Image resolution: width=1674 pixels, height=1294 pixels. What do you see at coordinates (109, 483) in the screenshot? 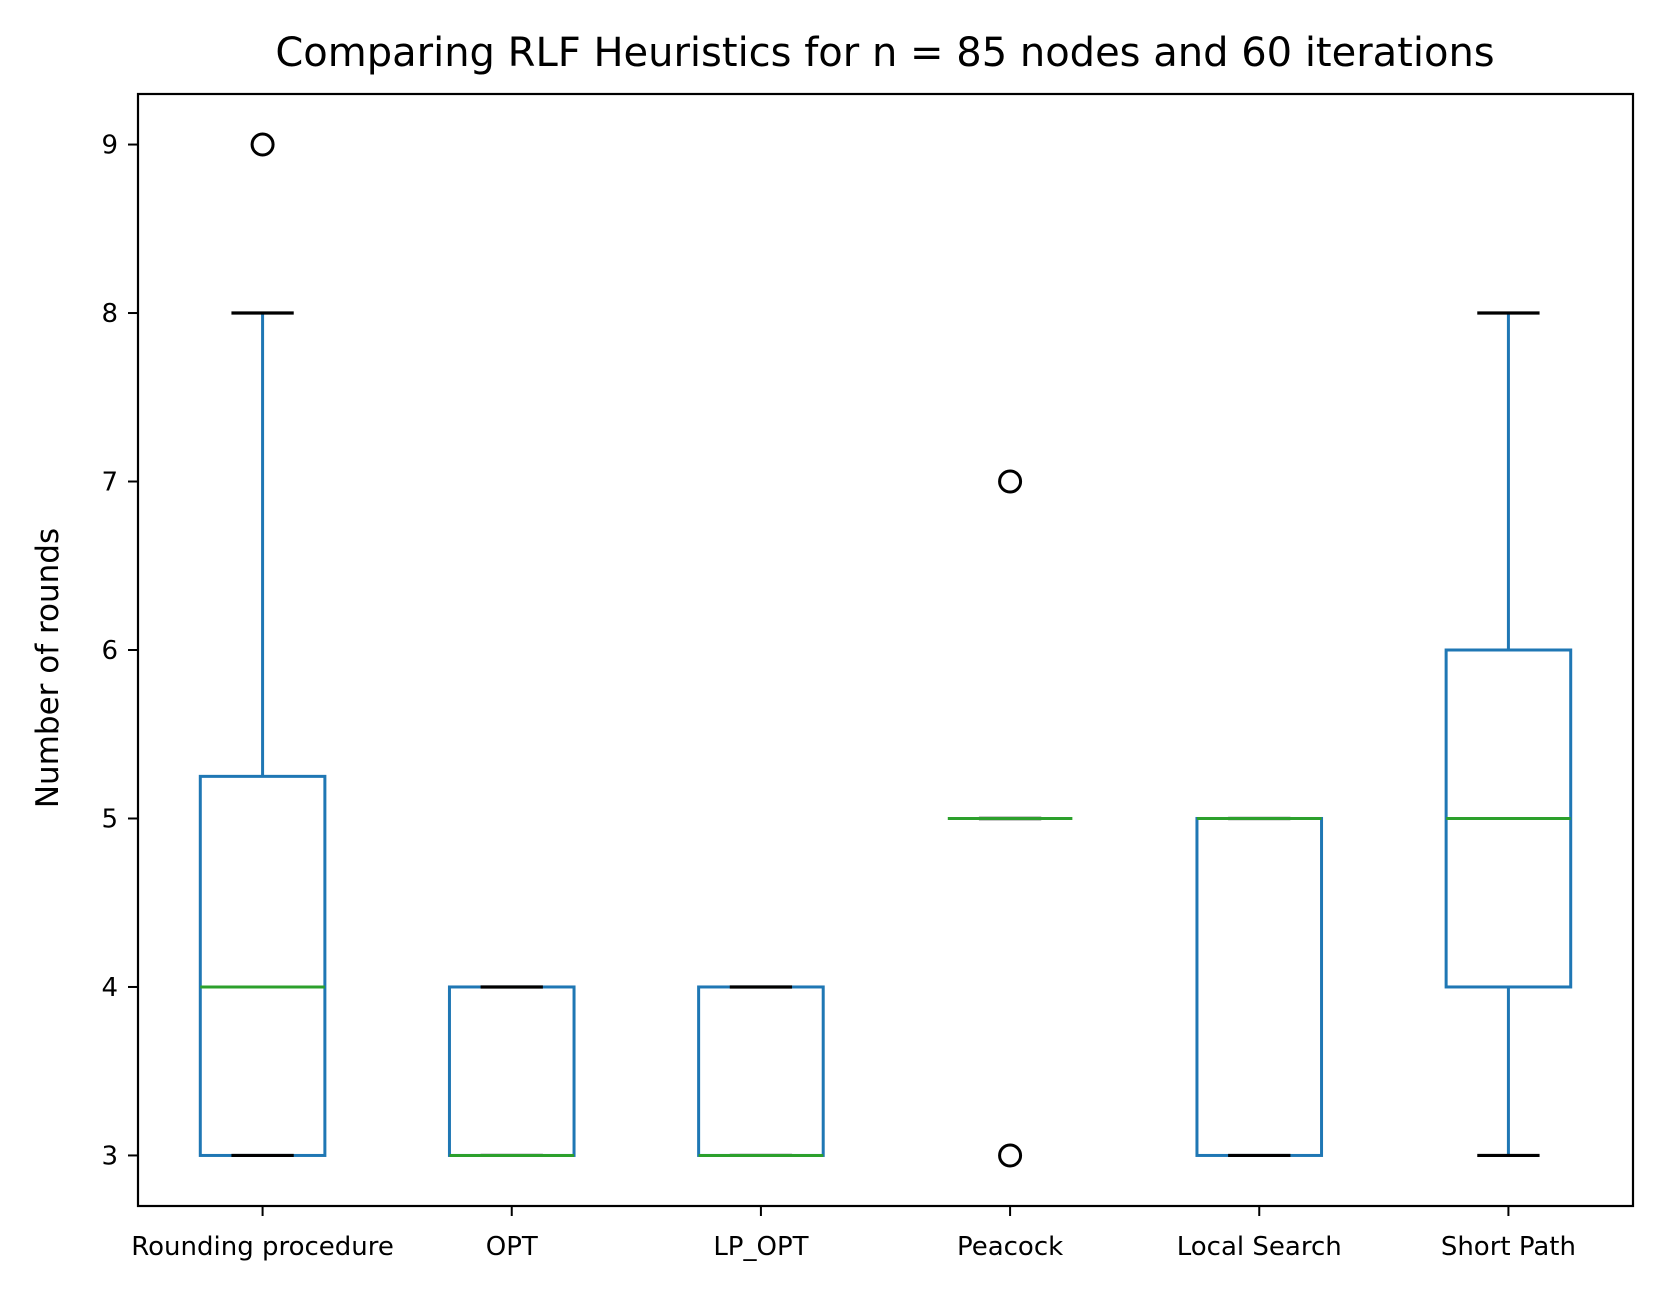
I see `y-tick-label: 7` at bounding box center [109, 483].